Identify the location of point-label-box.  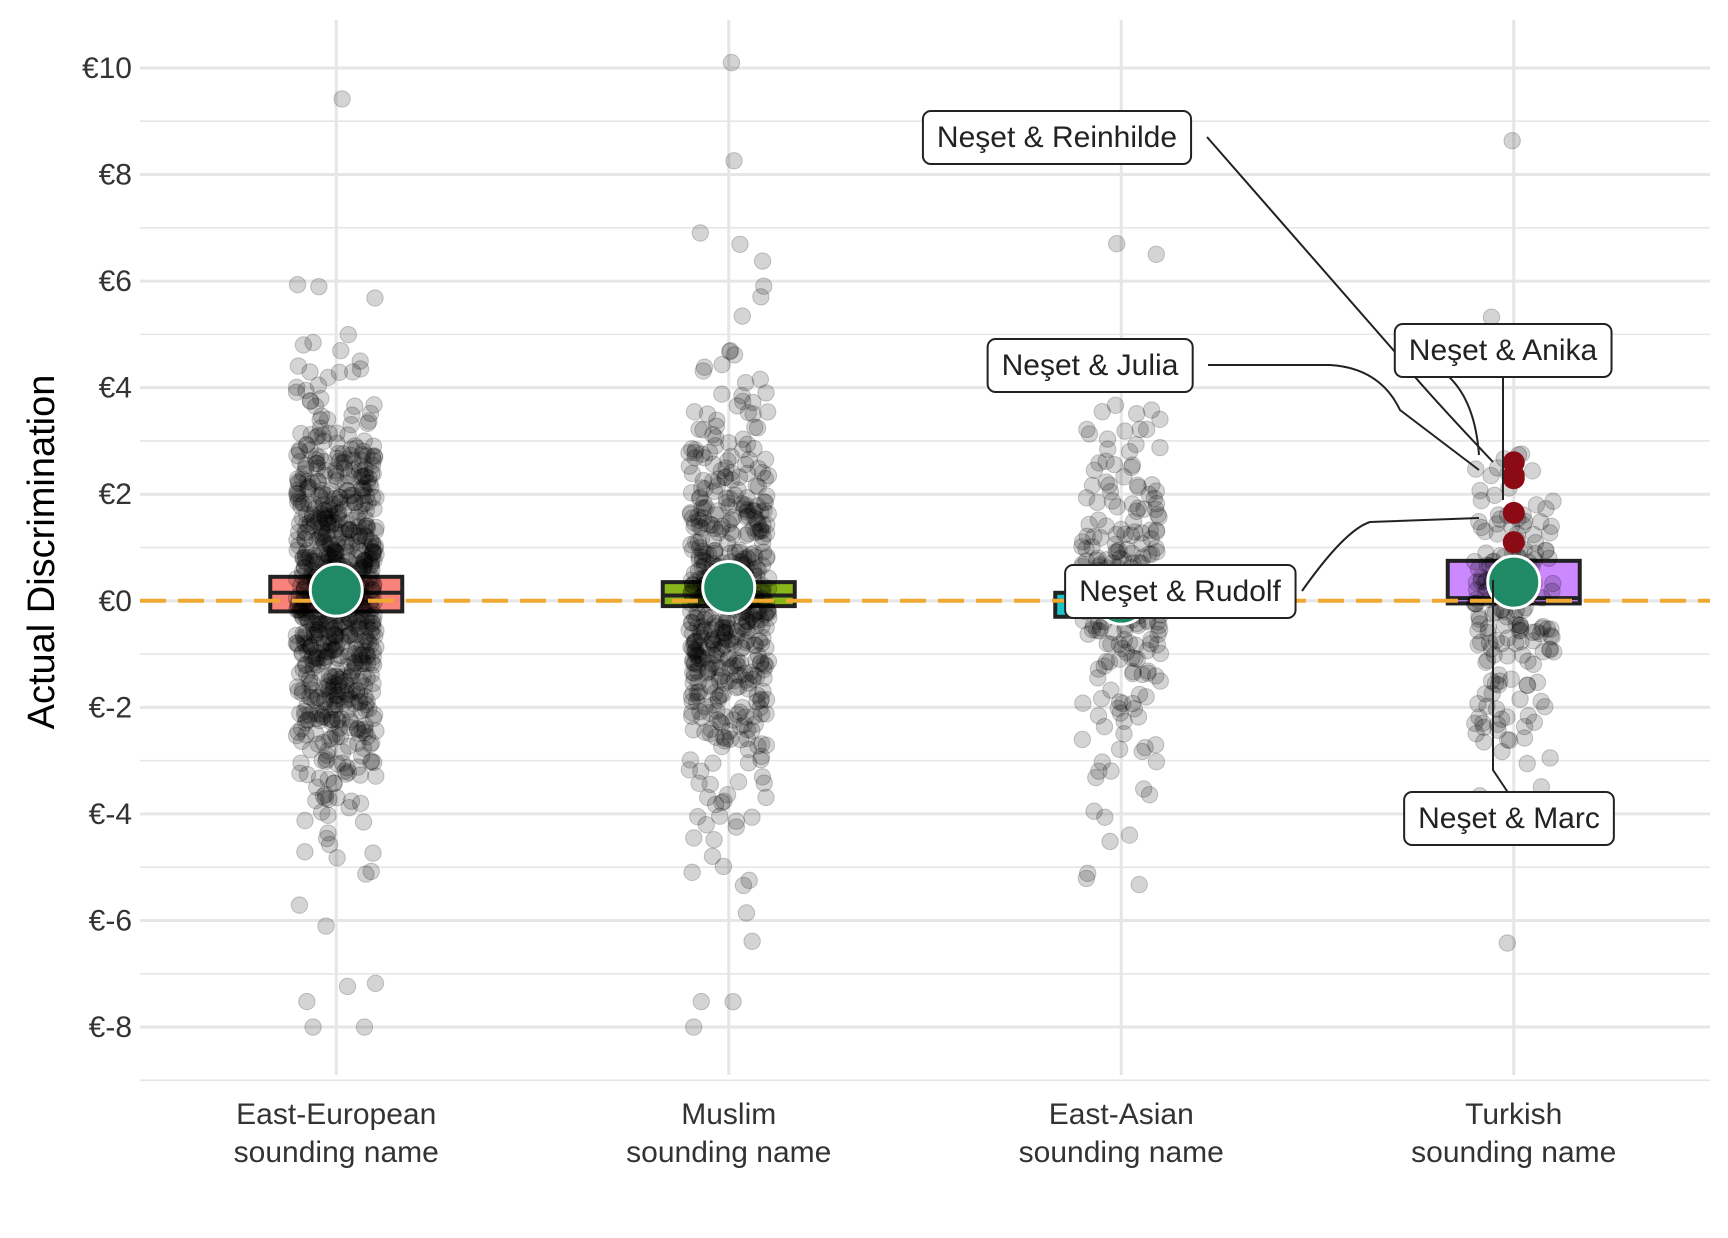
(1057, 137).